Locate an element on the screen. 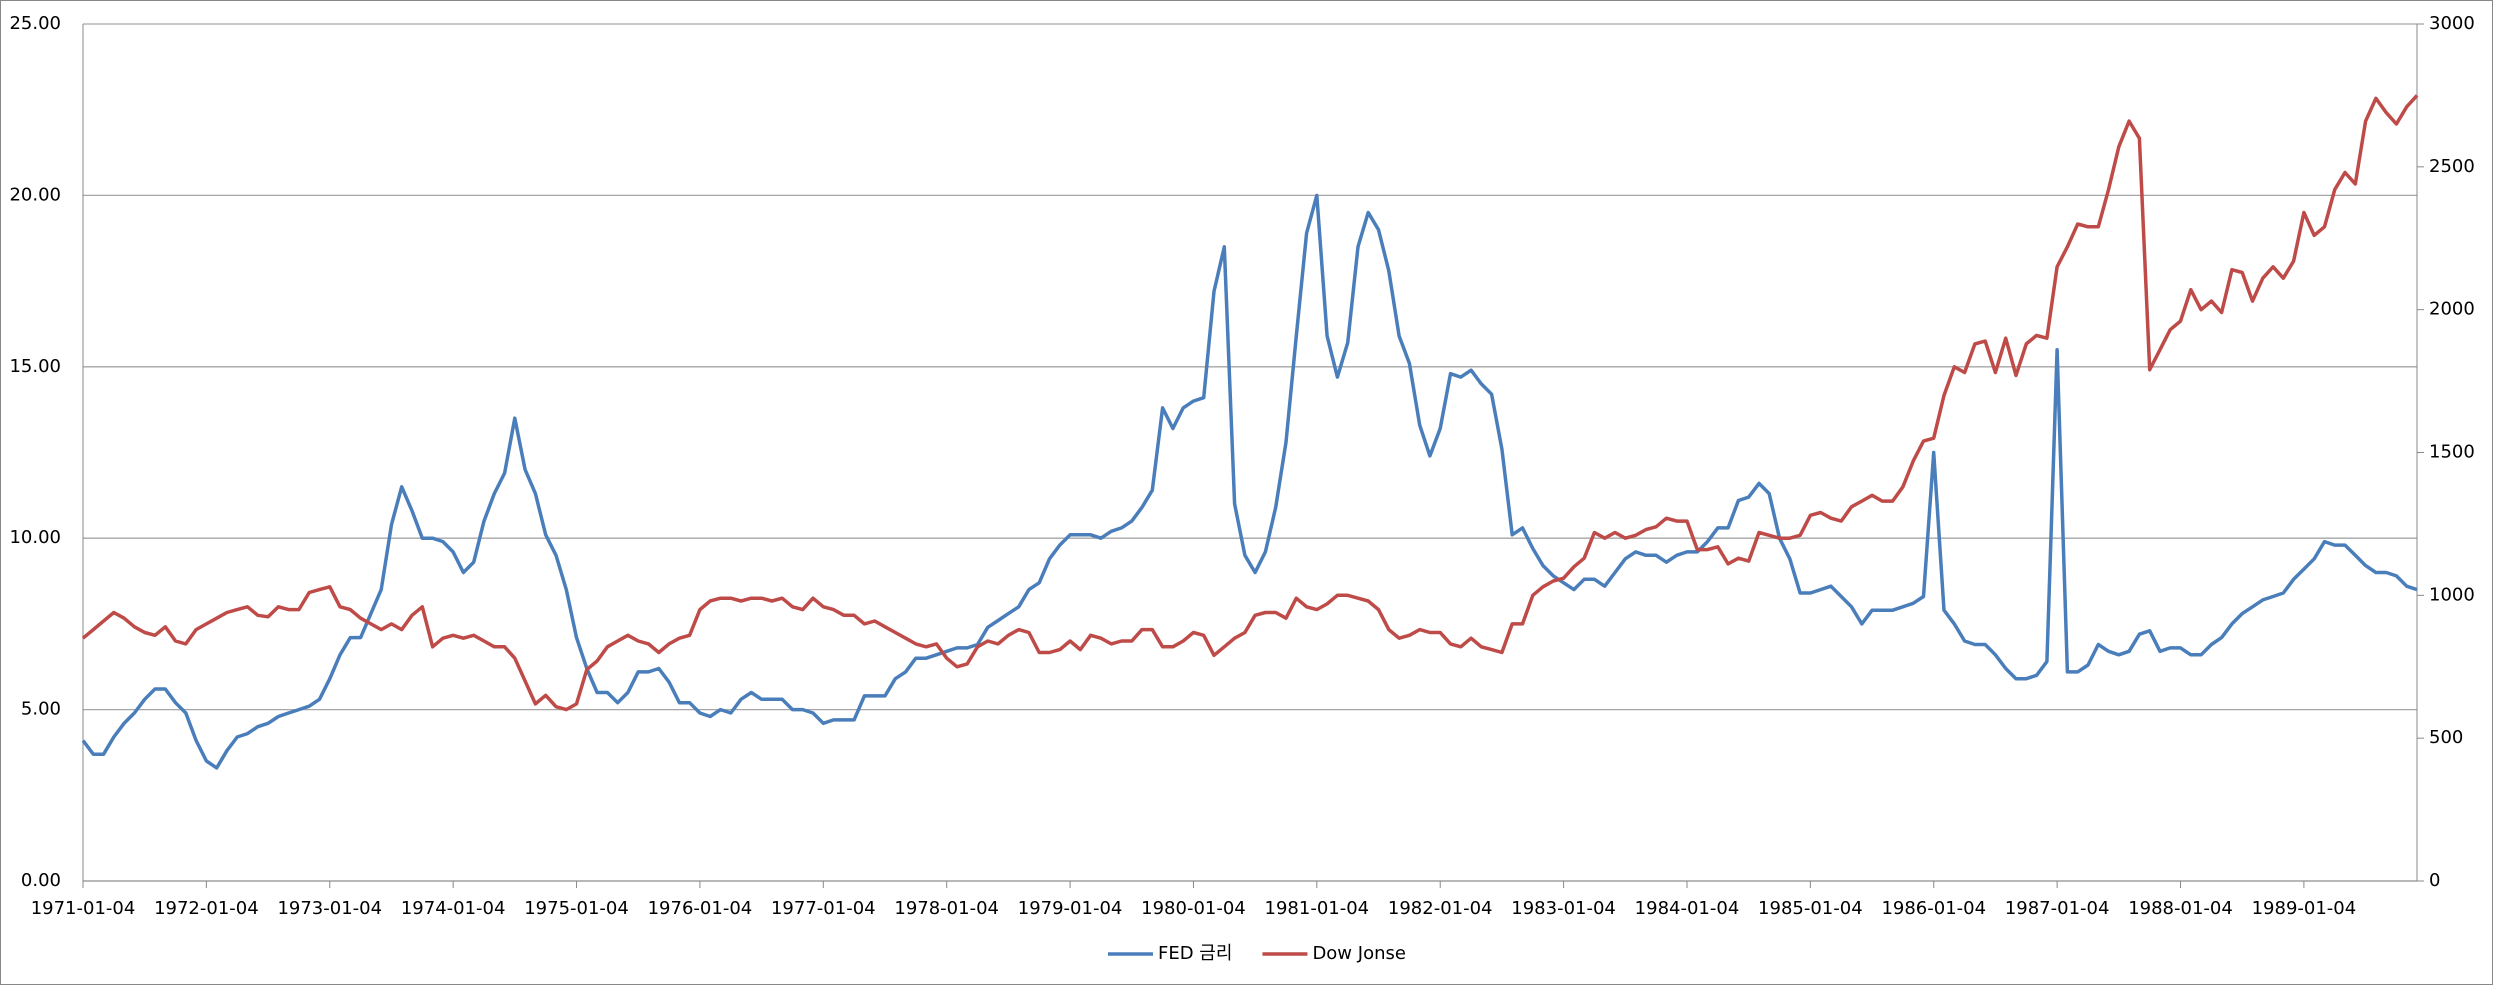  x-tick-label: 1972-01-04 is located at coordinates (206, 908).